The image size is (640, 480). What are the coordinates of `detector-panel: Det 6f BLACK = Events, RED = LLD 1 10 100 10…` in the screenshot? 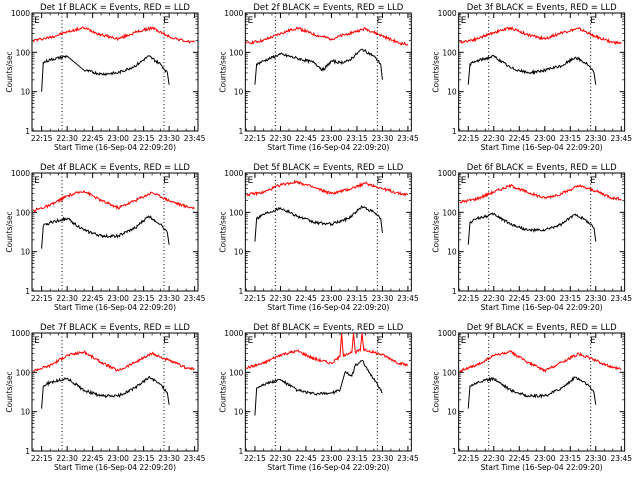 It's located at (532, 237).